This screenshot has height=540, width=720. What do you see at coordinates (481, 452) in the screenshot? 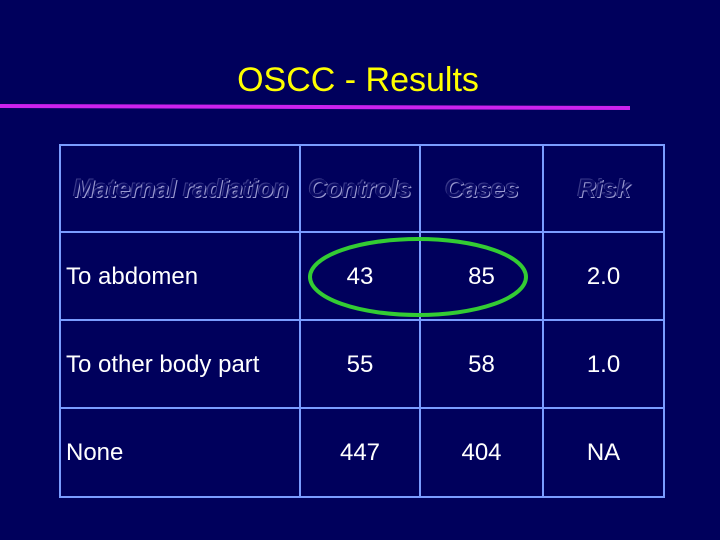
I see `cell: 404` at bounding box center [481, 452].